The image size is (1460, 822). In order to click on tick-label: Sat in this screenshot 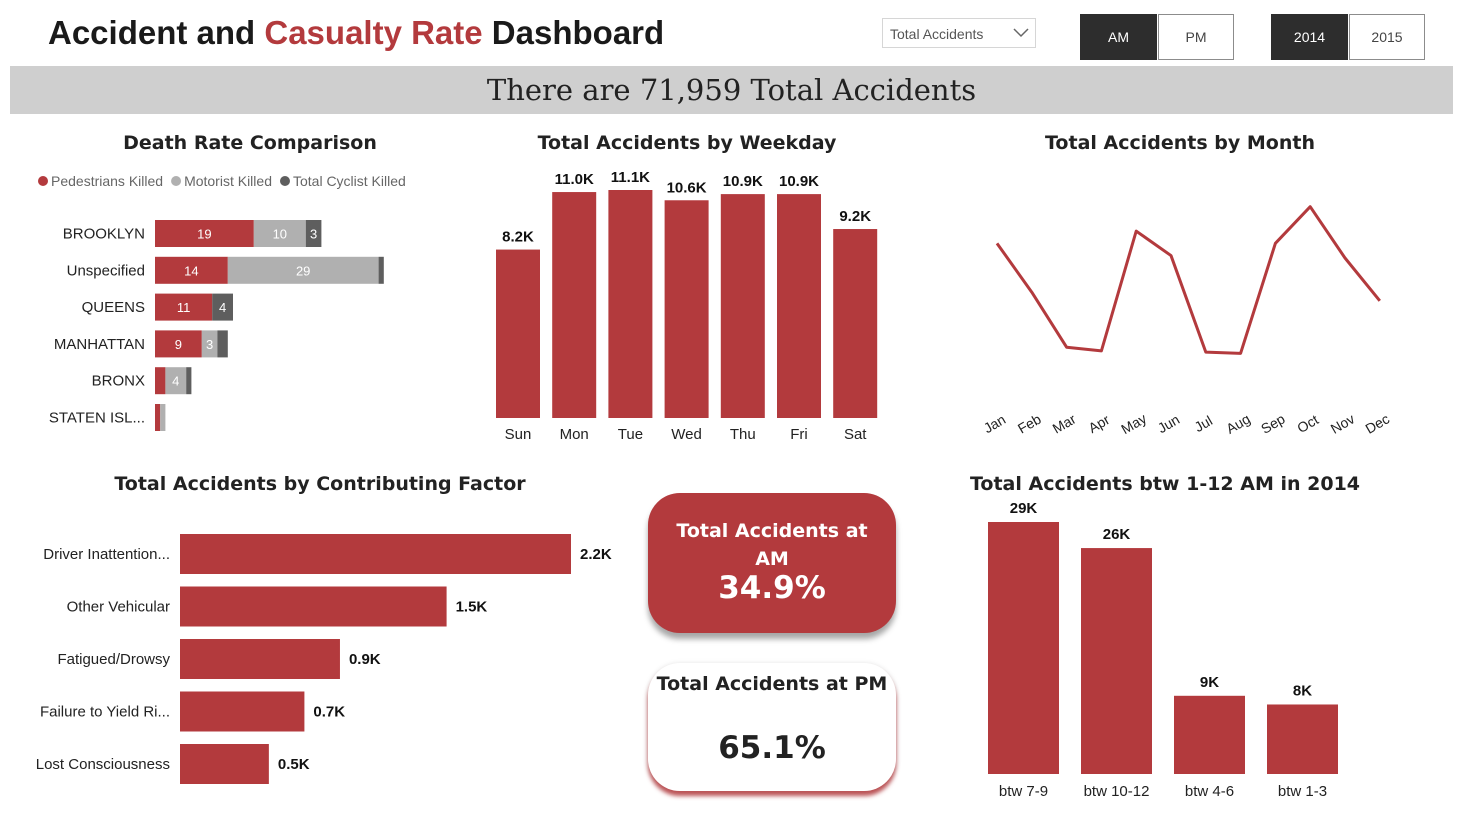, I will do `click(855, 434)`.